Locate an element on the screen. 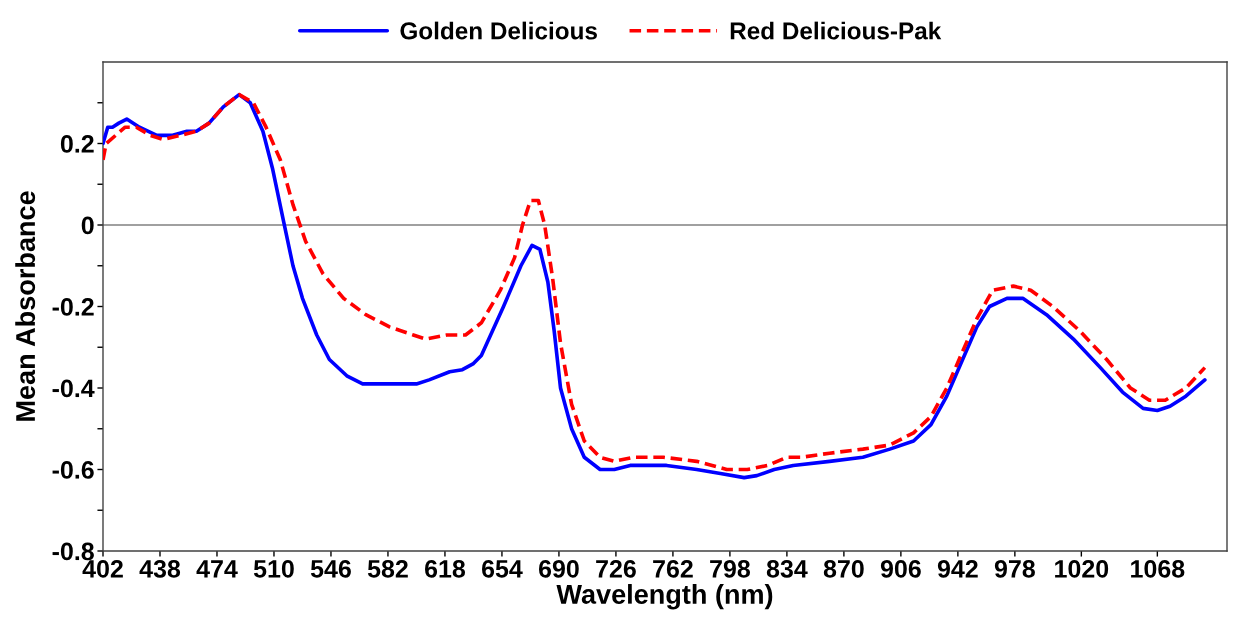 The height and width of the screenshot is (626, 1241). y-tick-label: -0.2 is located at coordinates (73, 307).